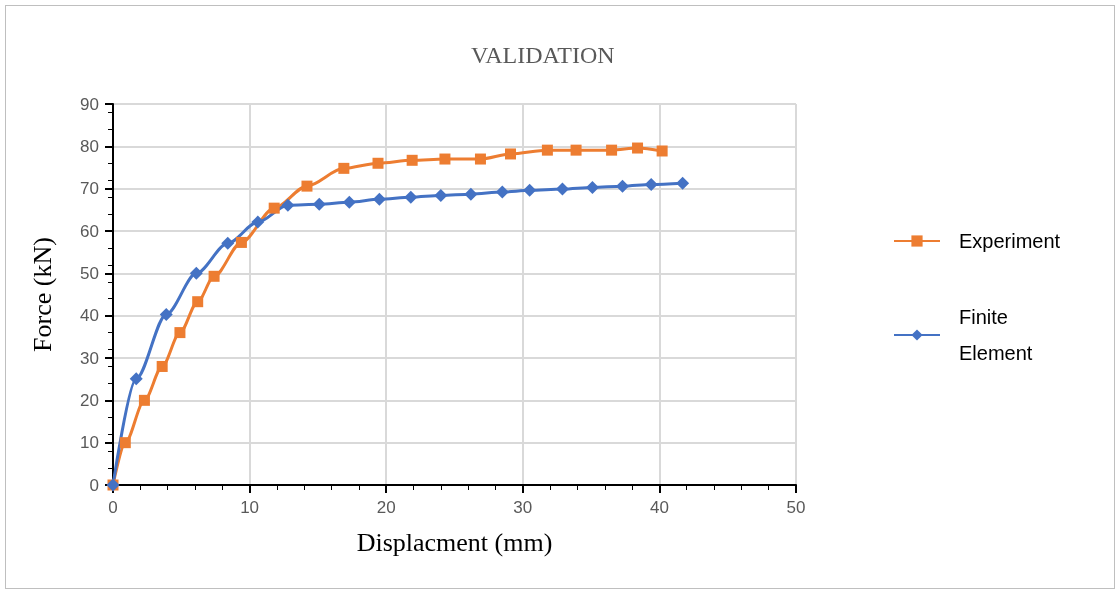 The width and height of the screenshot is (1120, 592). What do you see at coordinates (89, 316) in the screenshot?
I see `y-tick-label: 40` at bounding box center [89, 316].